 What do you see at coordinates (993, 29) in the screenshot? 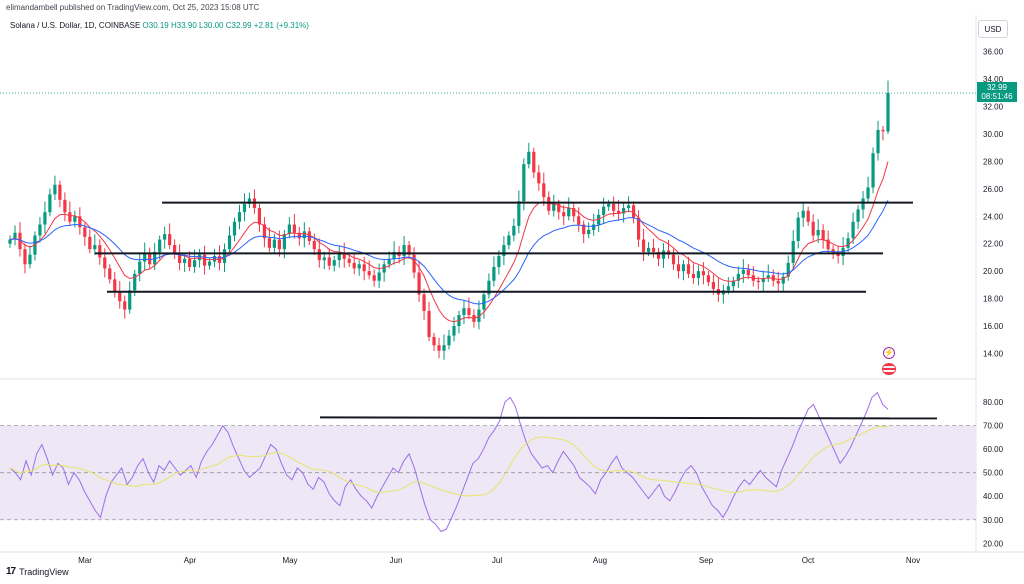
I see `currency-selector: USD` at bounding box center [993, 29].